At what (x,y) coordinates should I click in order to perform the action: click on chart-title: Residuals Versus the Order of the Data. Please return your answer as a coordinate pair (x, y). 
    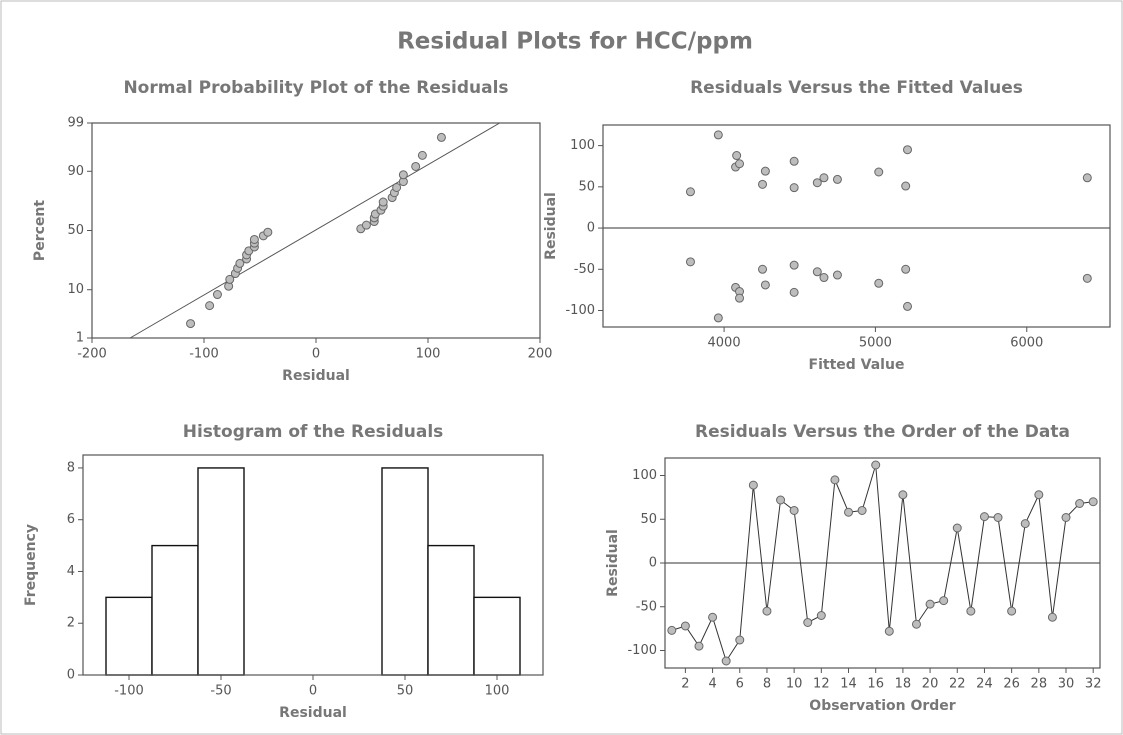
    Looking at the image, I should click on (882, 432).